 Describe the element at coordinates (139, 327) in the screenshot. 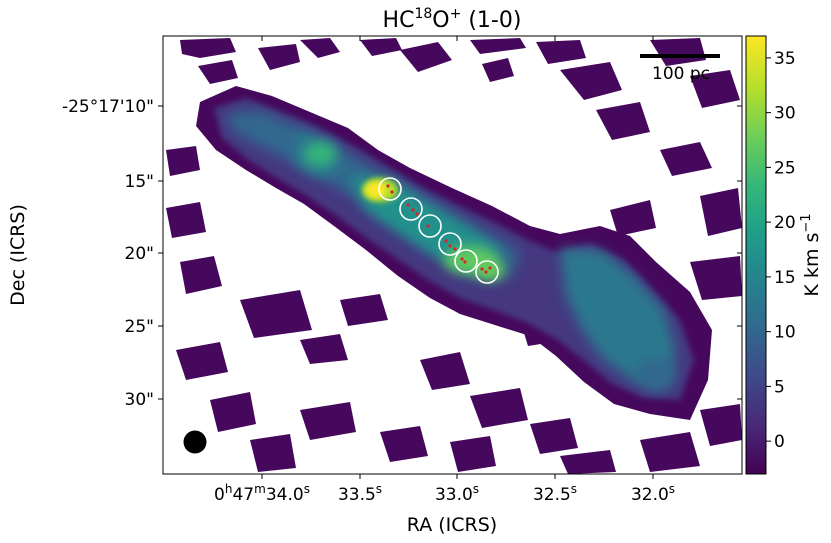

I see `y-tick-label: 25"` at that location.